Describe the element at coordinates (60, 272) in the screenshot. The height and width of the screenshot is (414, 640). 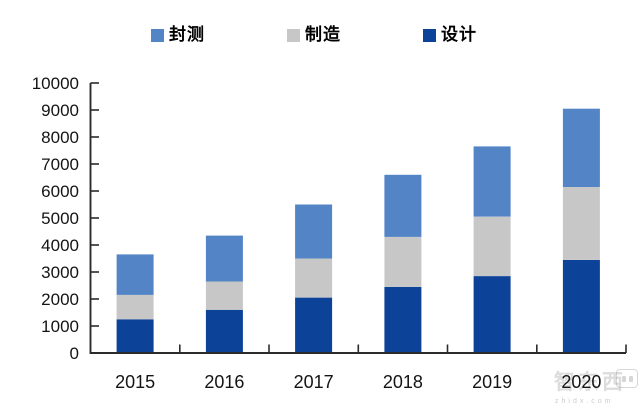
I see `y-axis-tick-label: 3000` at that location.